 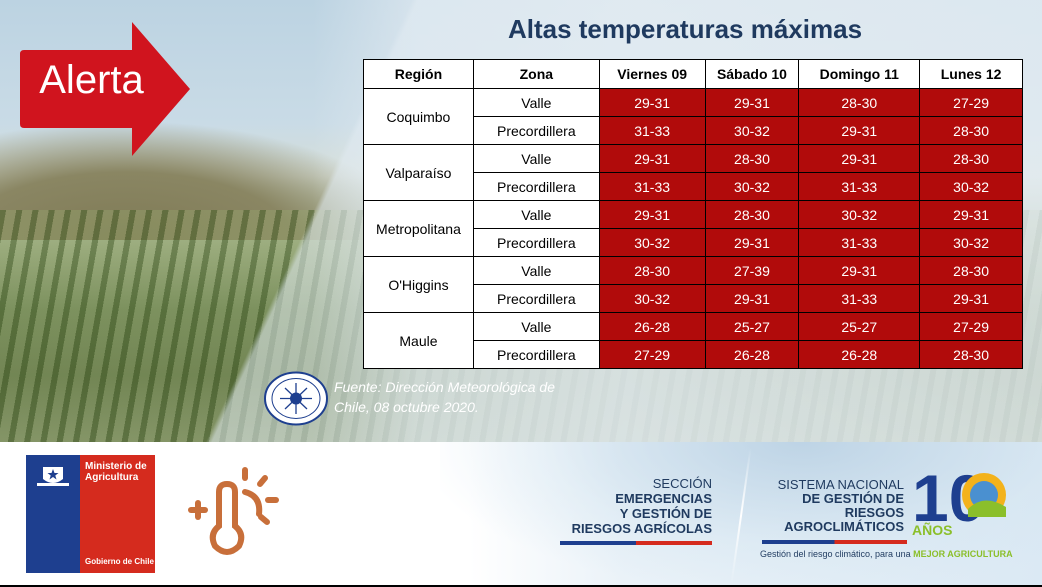 I want to click on table-row: Precordillera 27-29 26-28 26-28 28-30, so click(x=693, y=354).